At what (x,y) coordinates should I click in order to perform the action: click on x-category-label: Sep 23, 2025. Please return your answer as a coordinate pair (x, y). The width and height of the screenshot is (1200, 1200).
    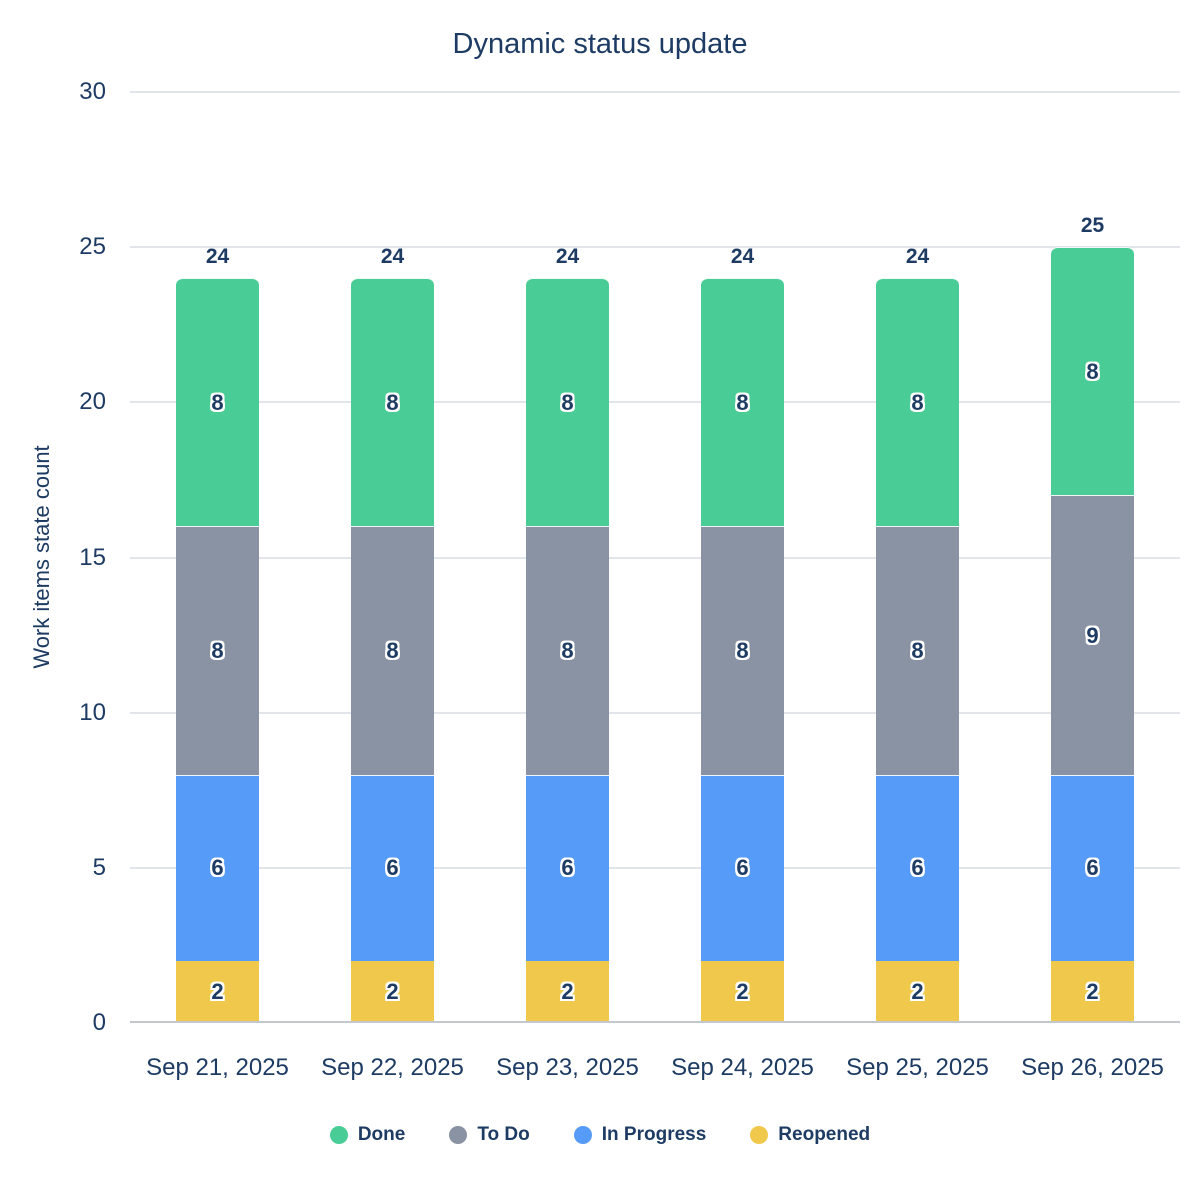
    Looking at the image, I should click on (567, 1067).